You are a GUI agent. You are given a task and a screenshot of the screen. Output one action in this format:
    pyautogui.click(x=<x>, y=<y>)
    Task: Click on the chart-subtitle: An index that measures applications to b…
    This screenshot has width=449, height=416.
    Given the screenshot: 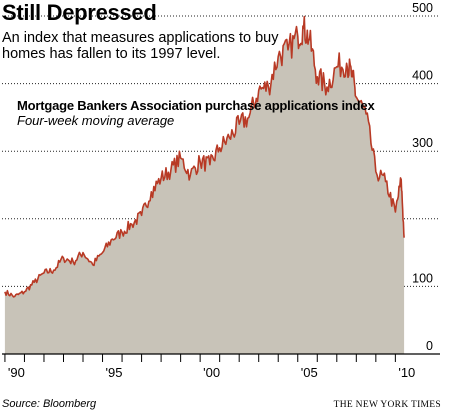 What is the action you would take?
    pyautogui.click(x=140, y=46)
    